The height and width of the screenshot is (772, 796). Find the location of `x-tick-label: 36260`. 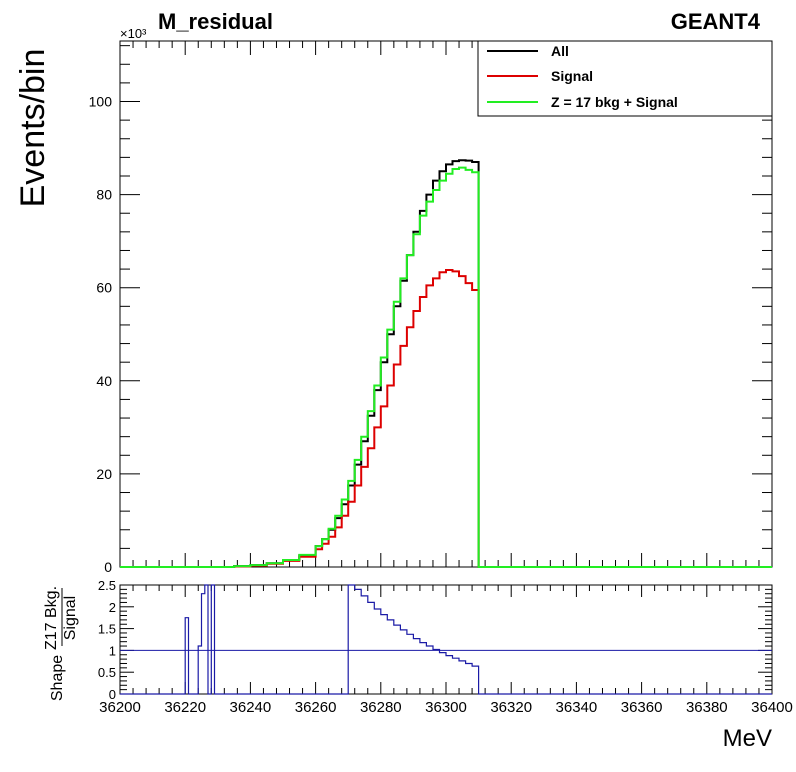

x-tick-label: 36260 is located at coordinates (316, 707).